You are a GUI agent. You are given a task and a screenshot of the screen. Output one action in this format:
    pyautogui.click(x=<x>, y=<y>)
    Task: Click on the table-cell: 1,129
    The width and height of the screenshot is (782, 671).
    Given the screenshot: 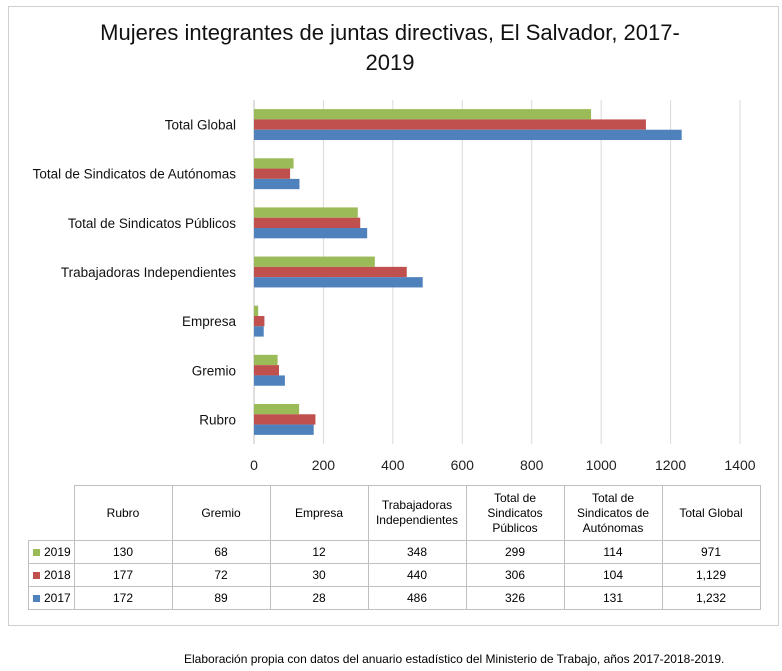 What is the action you would take?
    pyautogui.click(x=711, y=575)
    